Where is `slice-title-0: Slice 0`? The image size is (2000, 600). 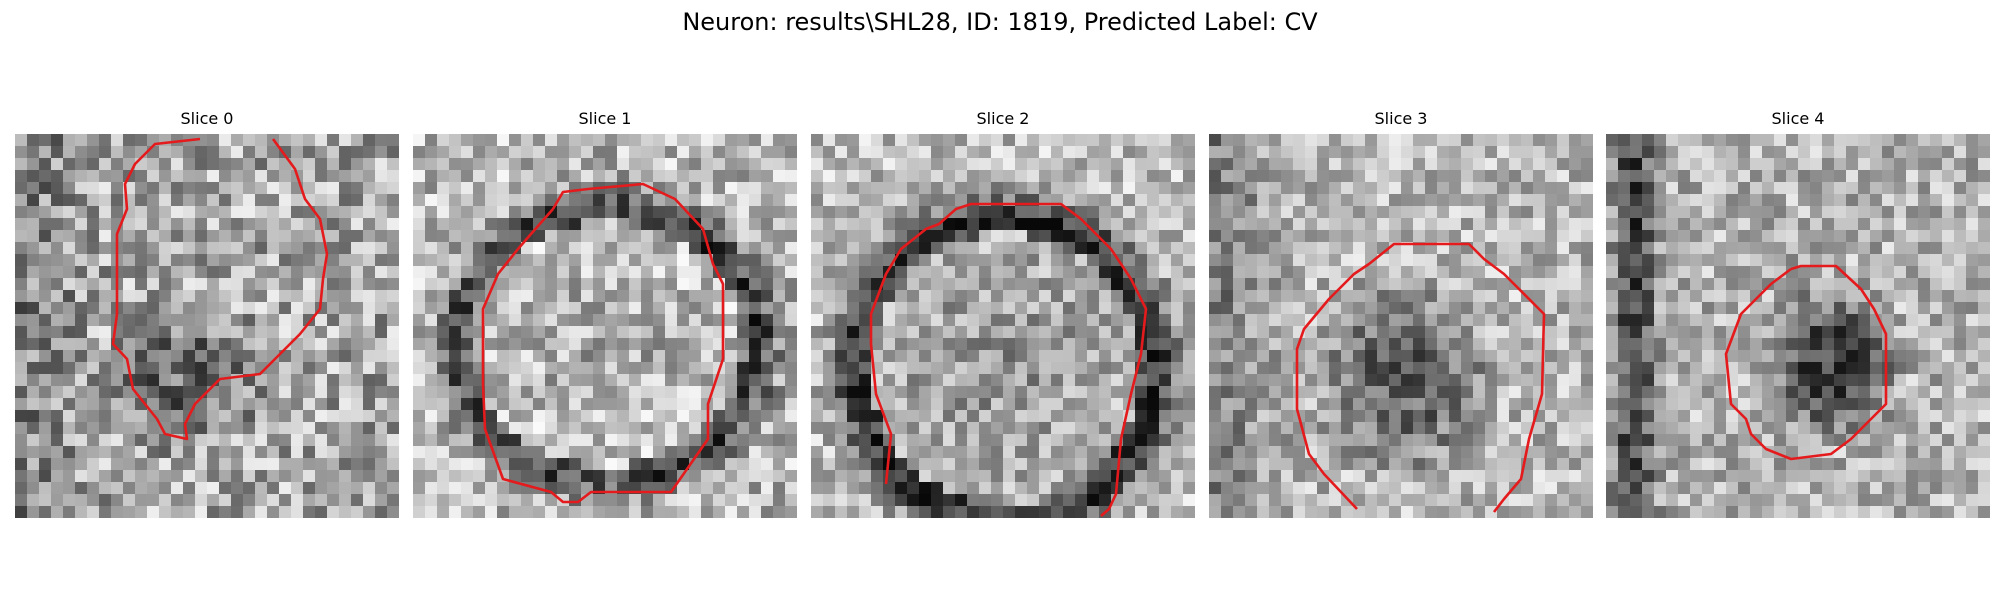
slice-title-0: Slice 0 is located at coordinates (207, 118).